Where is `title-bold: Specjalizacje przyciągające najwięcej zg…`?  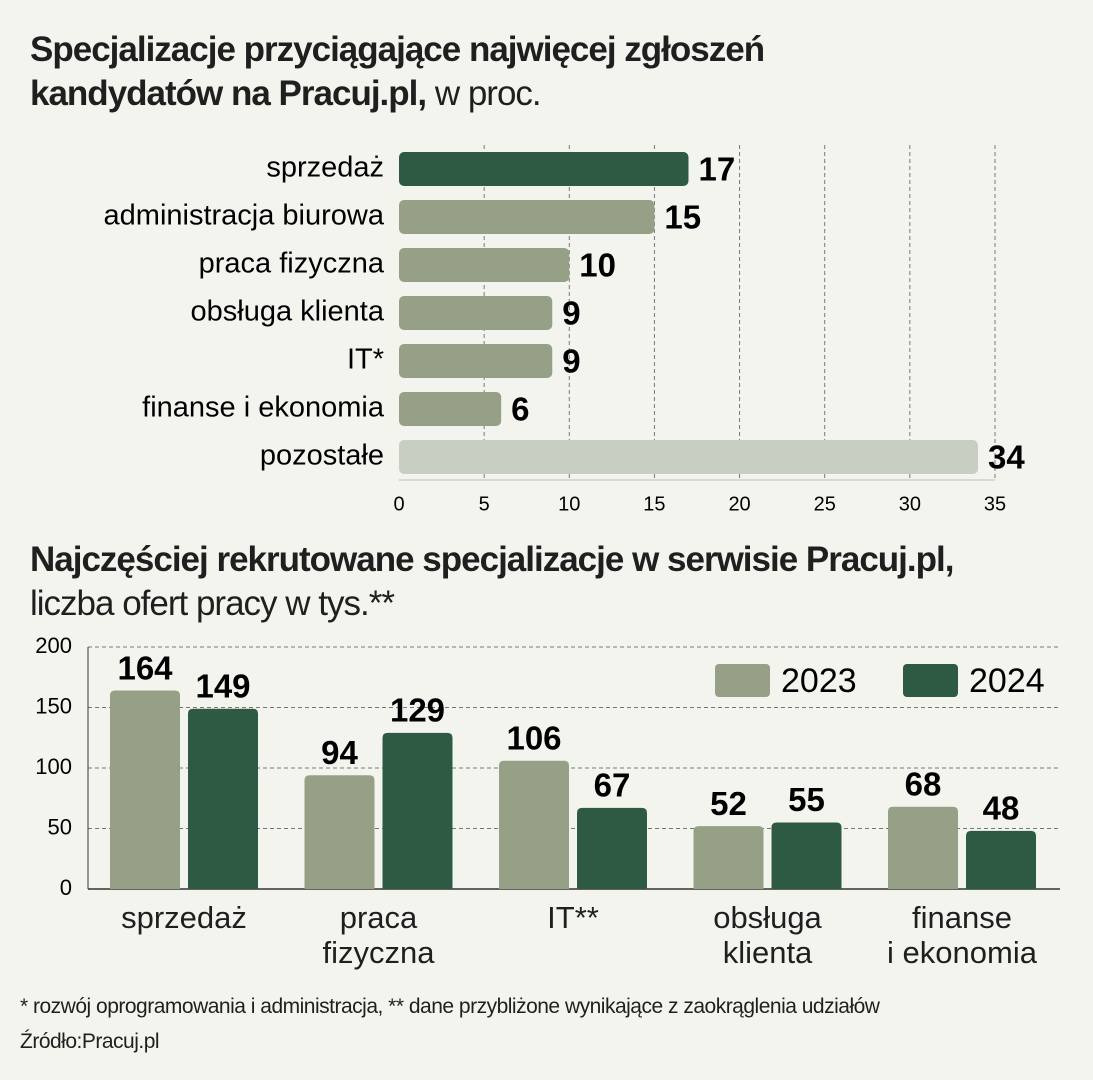 title-bold: Specjalizacje przyciągające najwięcej zg… is located at coordinates (397, 71).